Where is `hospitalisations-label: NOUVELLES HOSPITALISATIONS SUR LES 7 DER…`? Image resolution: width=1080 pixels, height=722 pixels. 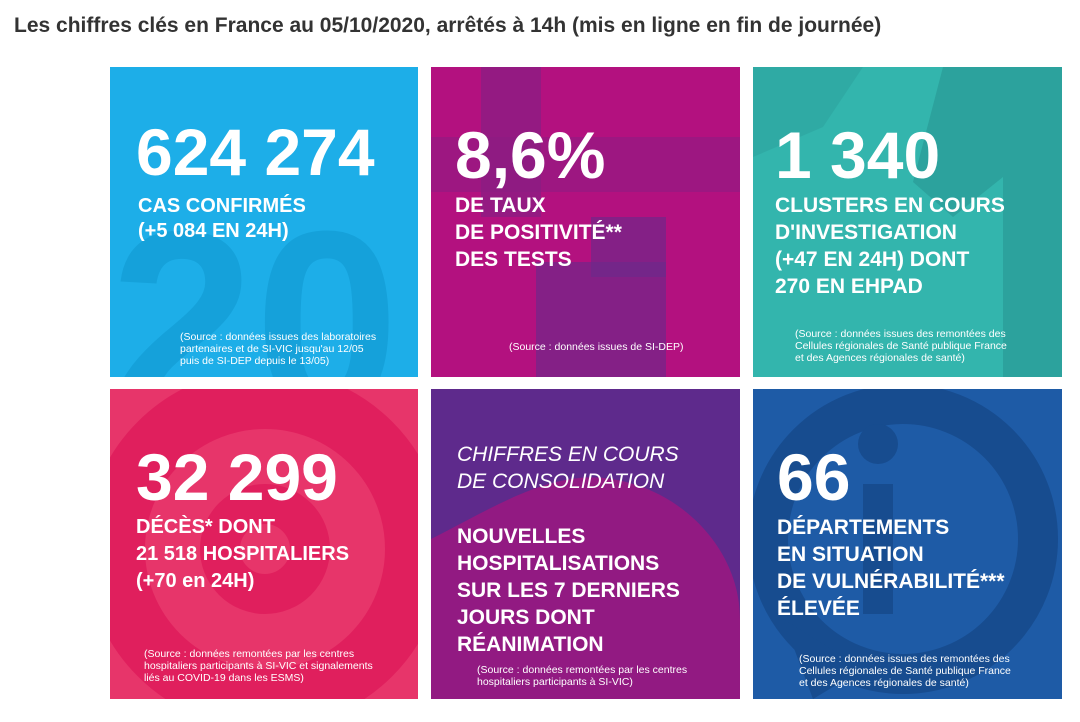
hospitalisations-label: NOUVELLES HOSPITALISATIONS SUR LES 7 DER… is located at coordinates (568, 590).